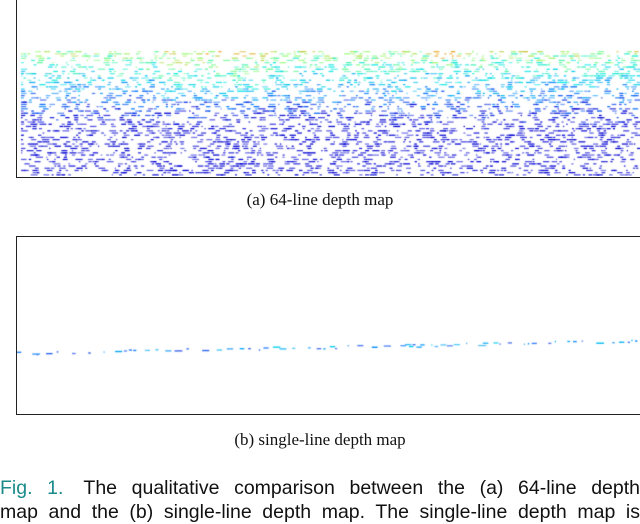 This screenshot has height=524, width=640. What do you see at coordinates (320, 199) in the screenshot?
I see `subcaption-a: (a) 64-line depth map` at bounding box center [320, 199].